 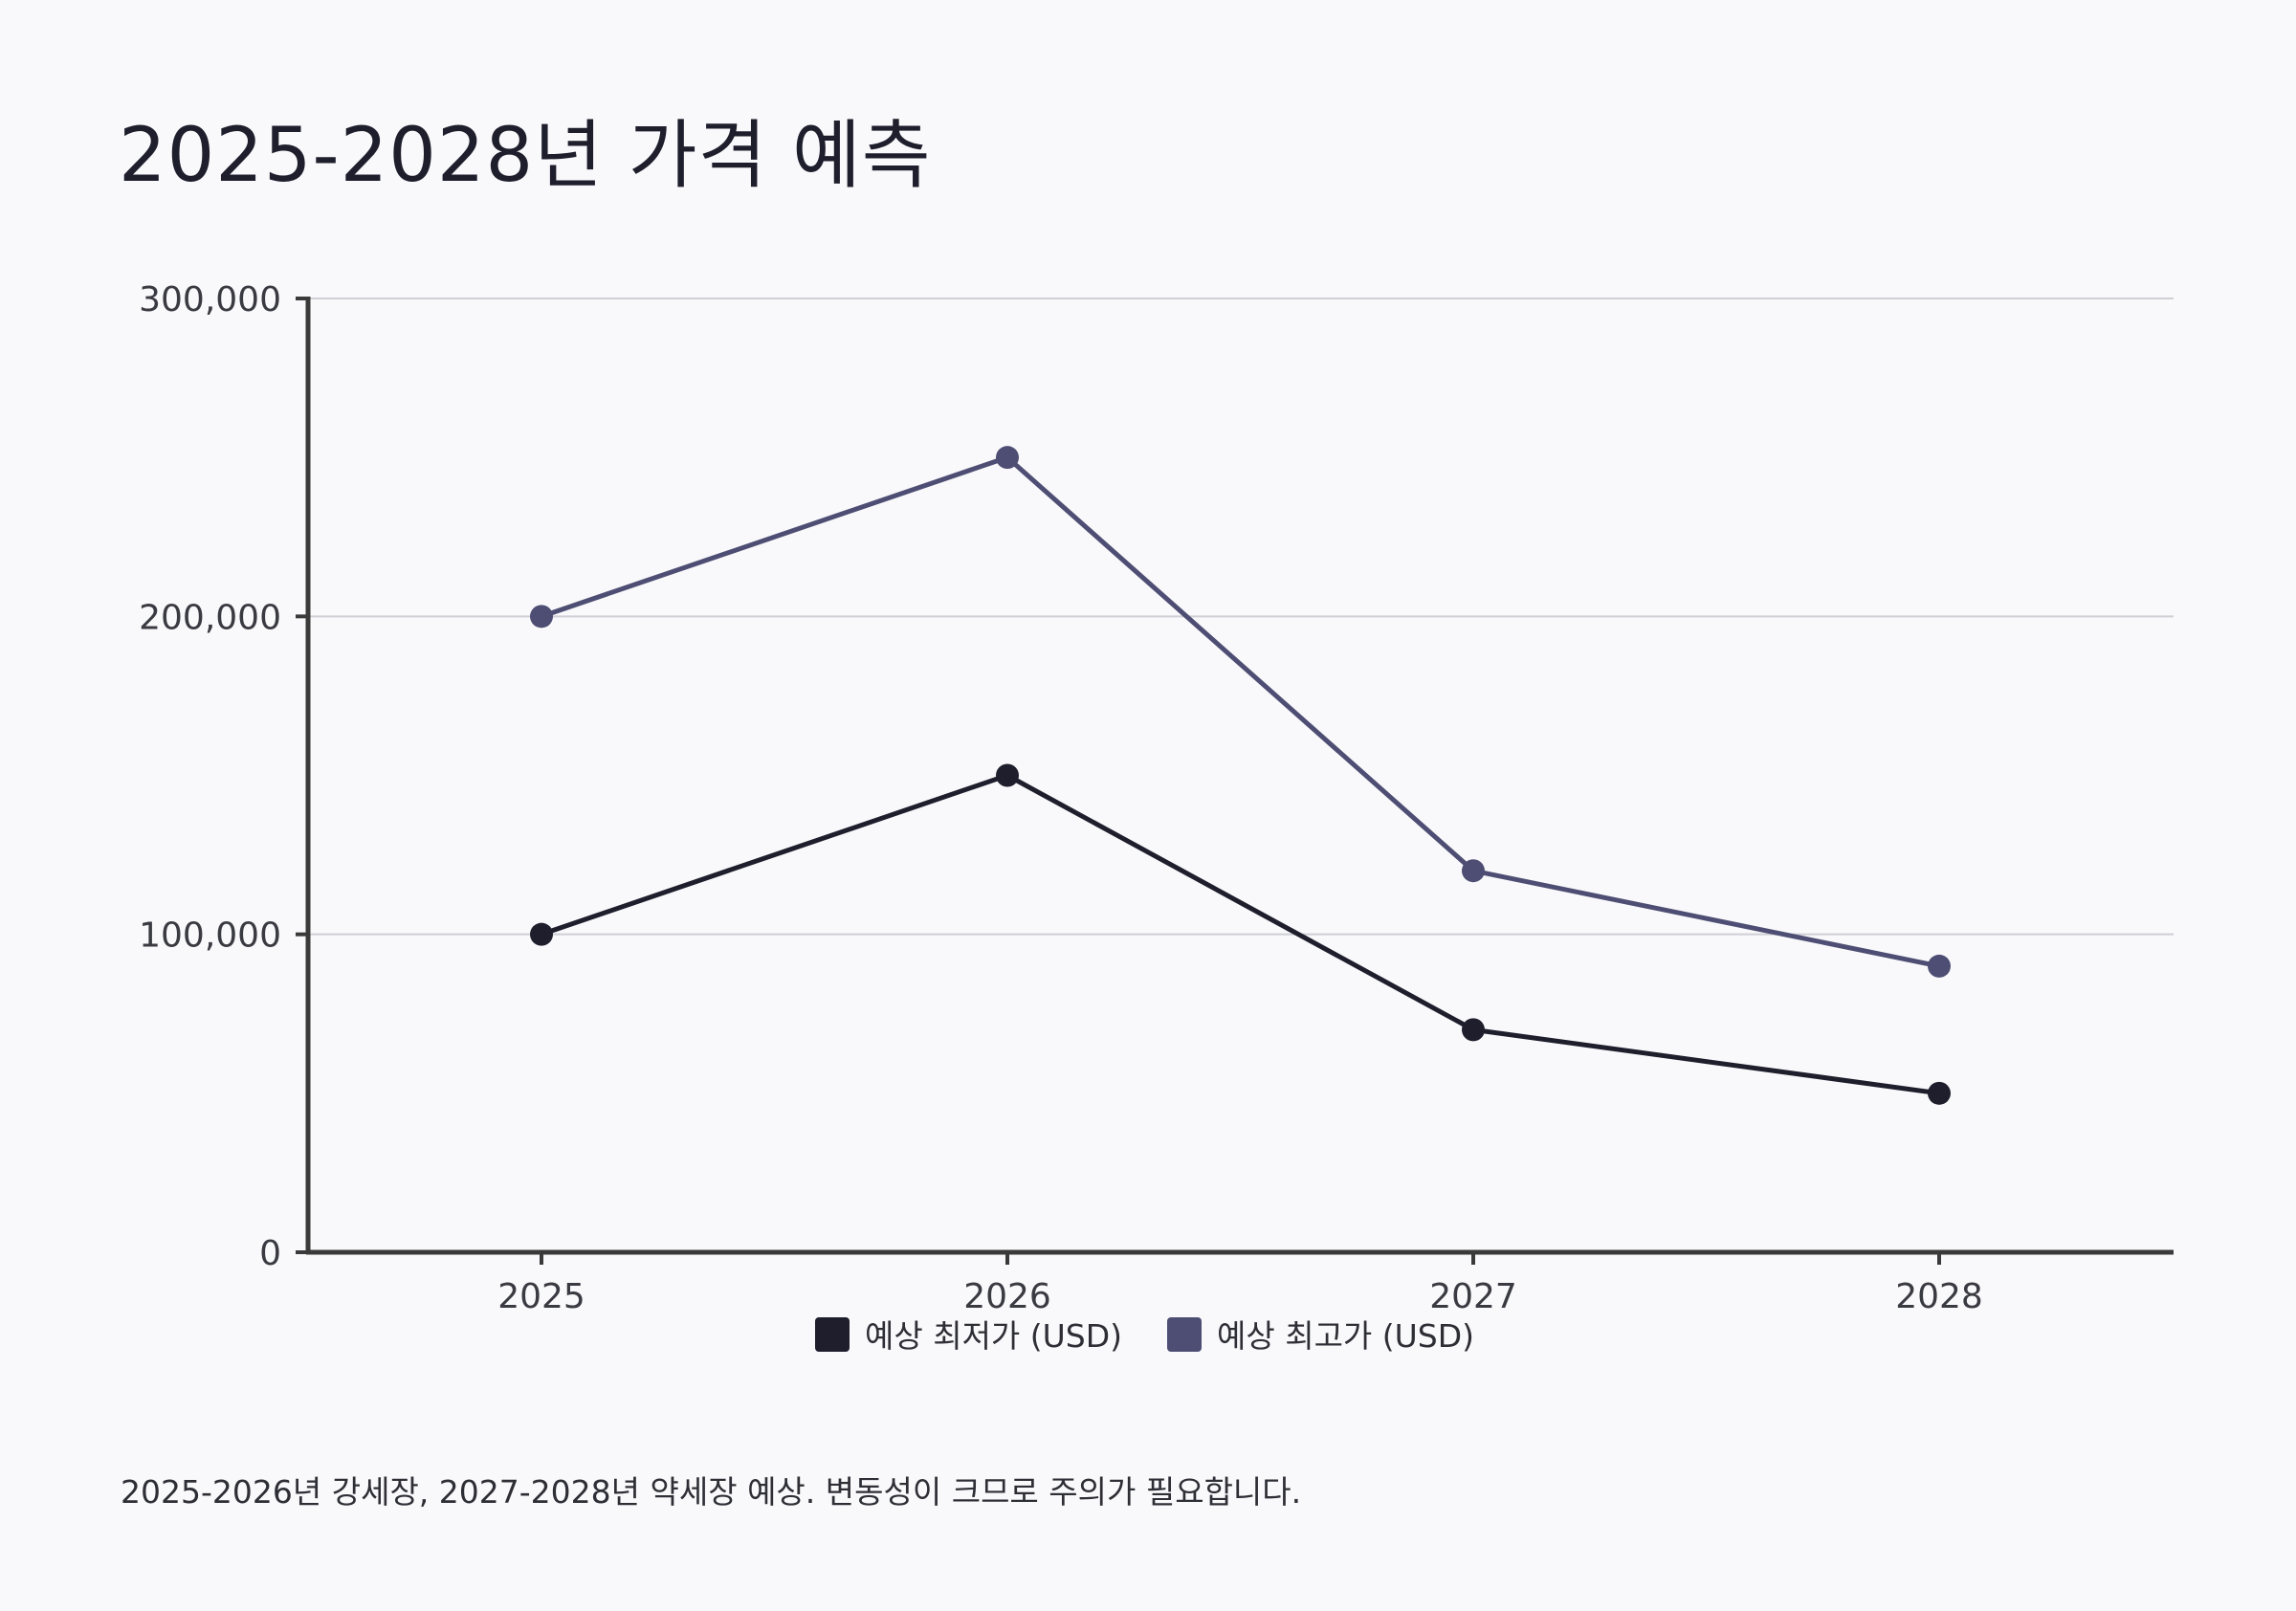 I want to click on x-tick-label: 2026, so click(x=1007, y=1296).